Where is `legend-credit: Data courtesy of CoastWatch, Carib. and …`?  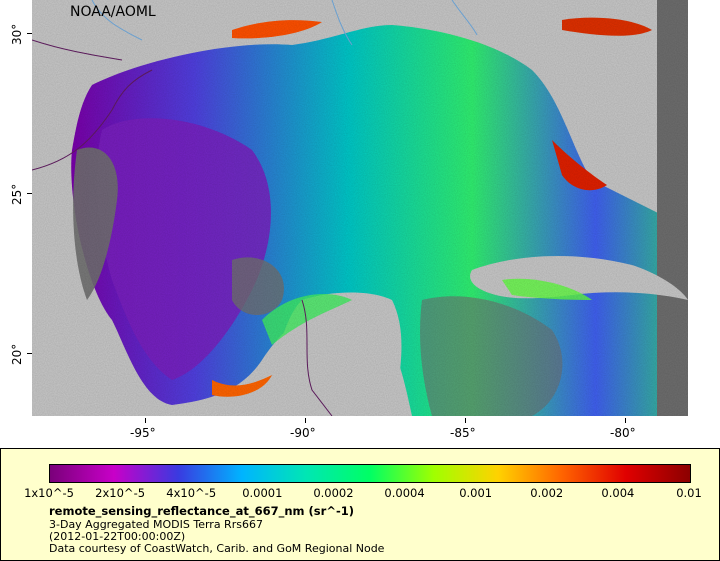 legend-credit: Data courtesy of CoastWatch, Carib. and … is located at coordinates (217, 548).